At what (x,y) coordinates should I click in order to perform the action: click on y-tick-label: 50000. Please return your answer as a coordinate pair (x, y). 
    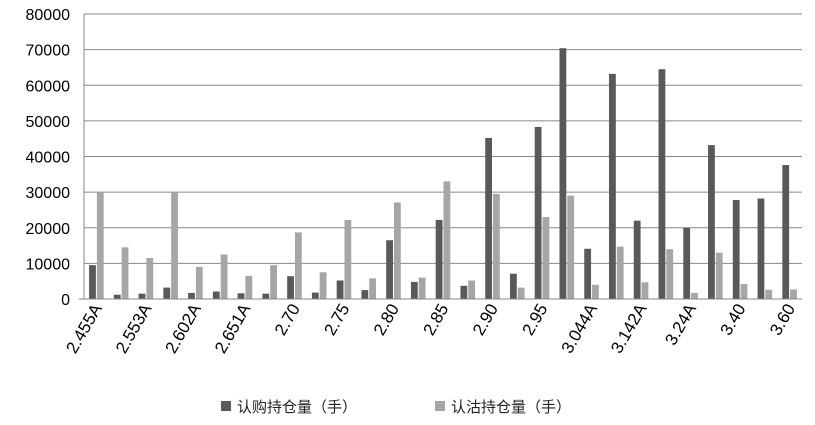
    Looking at the image, I should click on (48, 122).